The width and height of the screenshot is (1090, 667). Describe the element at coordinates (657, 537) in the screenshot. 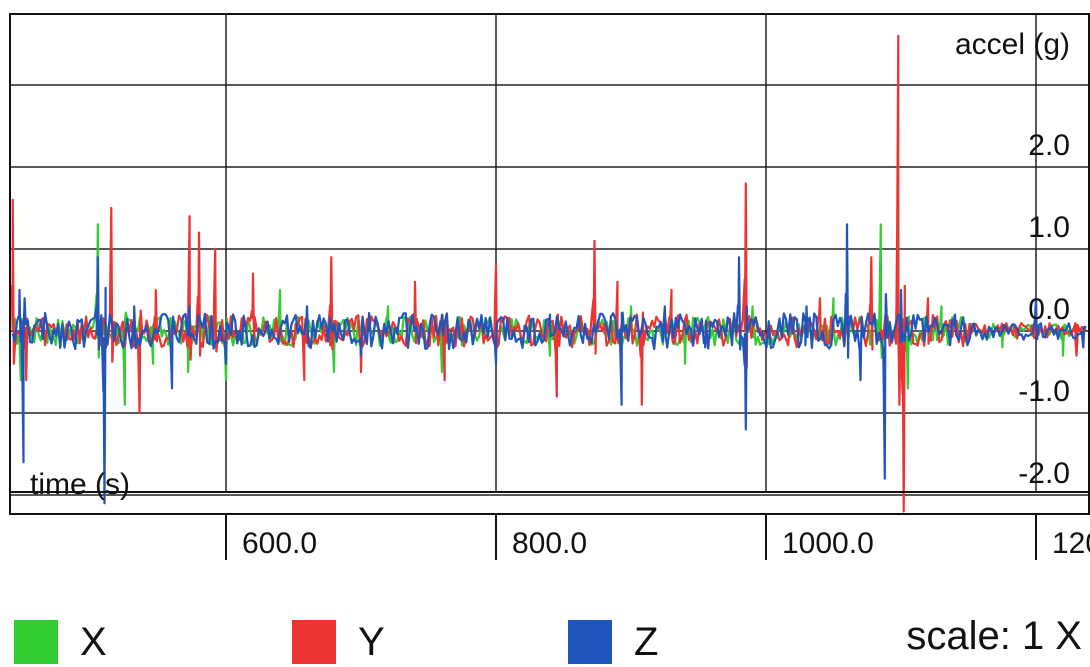

I see `x-tick-labels: 600.0 800.0 1000.0 1200.0` at that location.